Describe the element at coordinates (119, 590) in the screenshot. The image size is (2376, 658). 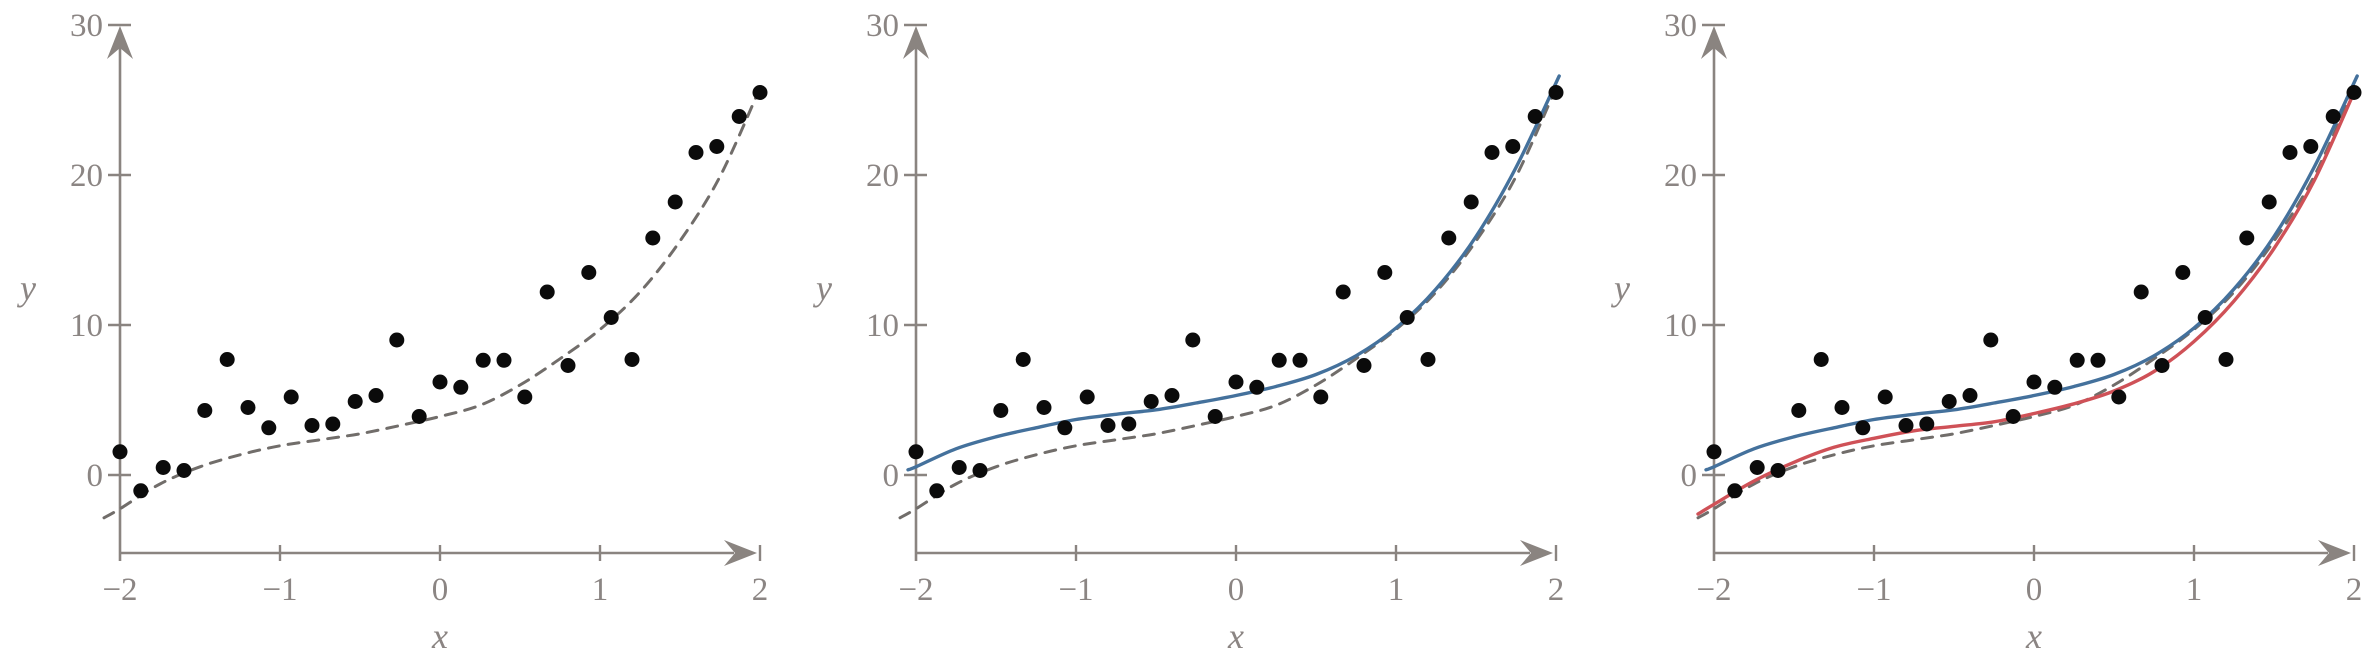
I see `x-tick-label: −2` at that location.